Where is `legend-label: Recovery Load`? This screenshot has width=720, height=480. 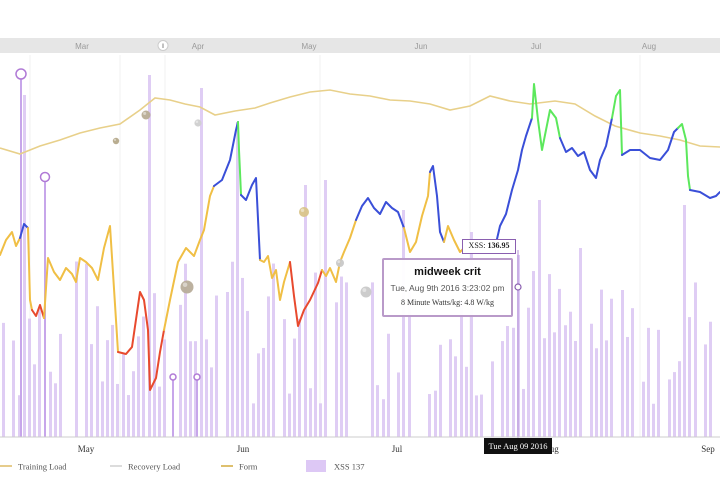
legend-label: Recovery Load is located at coordinates (154, 467).